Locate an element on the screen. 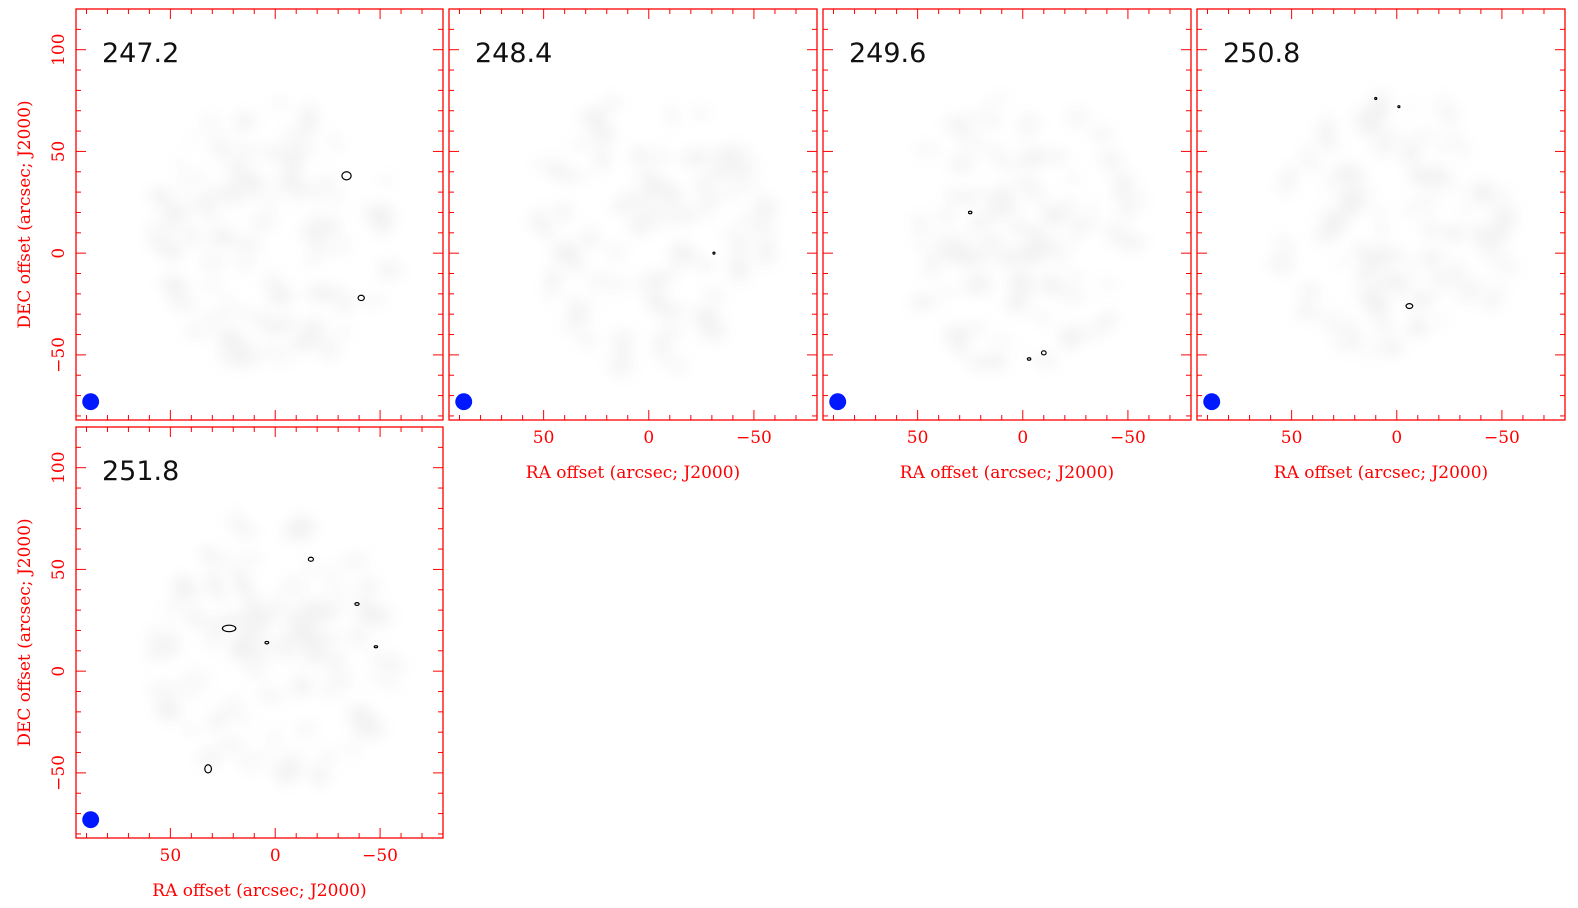 The height and width of the screenshot is (908, 1578). panel-ticks is located at coordinates (1007, 214).